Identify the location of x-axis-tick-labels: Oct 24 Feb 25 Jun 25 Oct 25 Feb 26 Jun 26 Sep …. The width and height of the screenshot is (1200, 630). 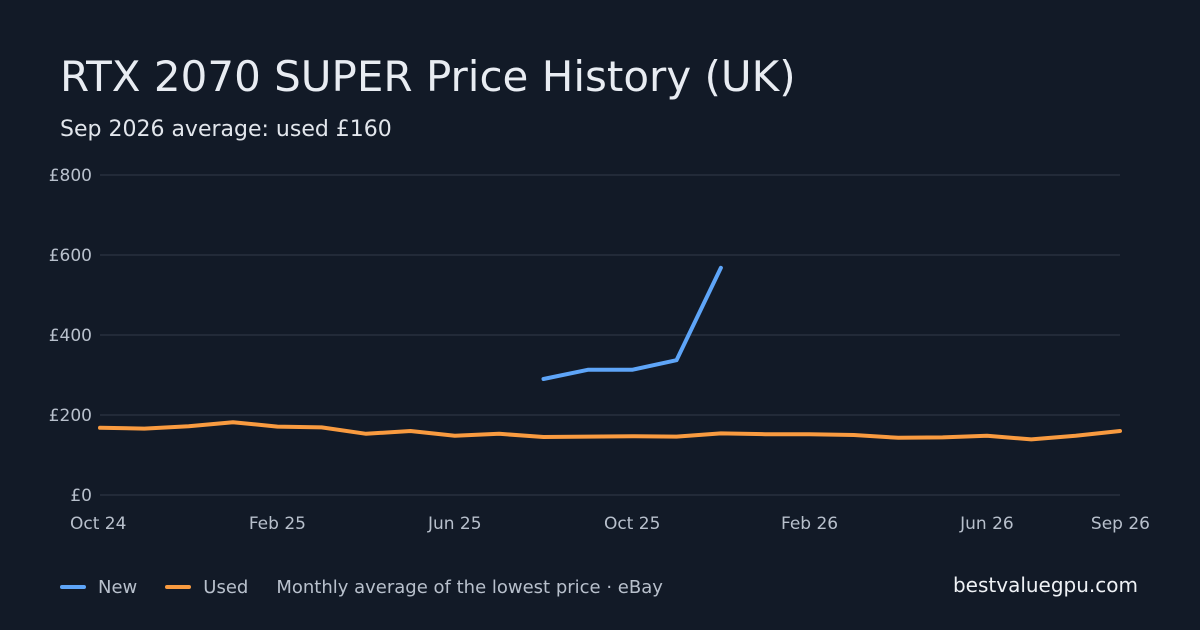
(610, 524).